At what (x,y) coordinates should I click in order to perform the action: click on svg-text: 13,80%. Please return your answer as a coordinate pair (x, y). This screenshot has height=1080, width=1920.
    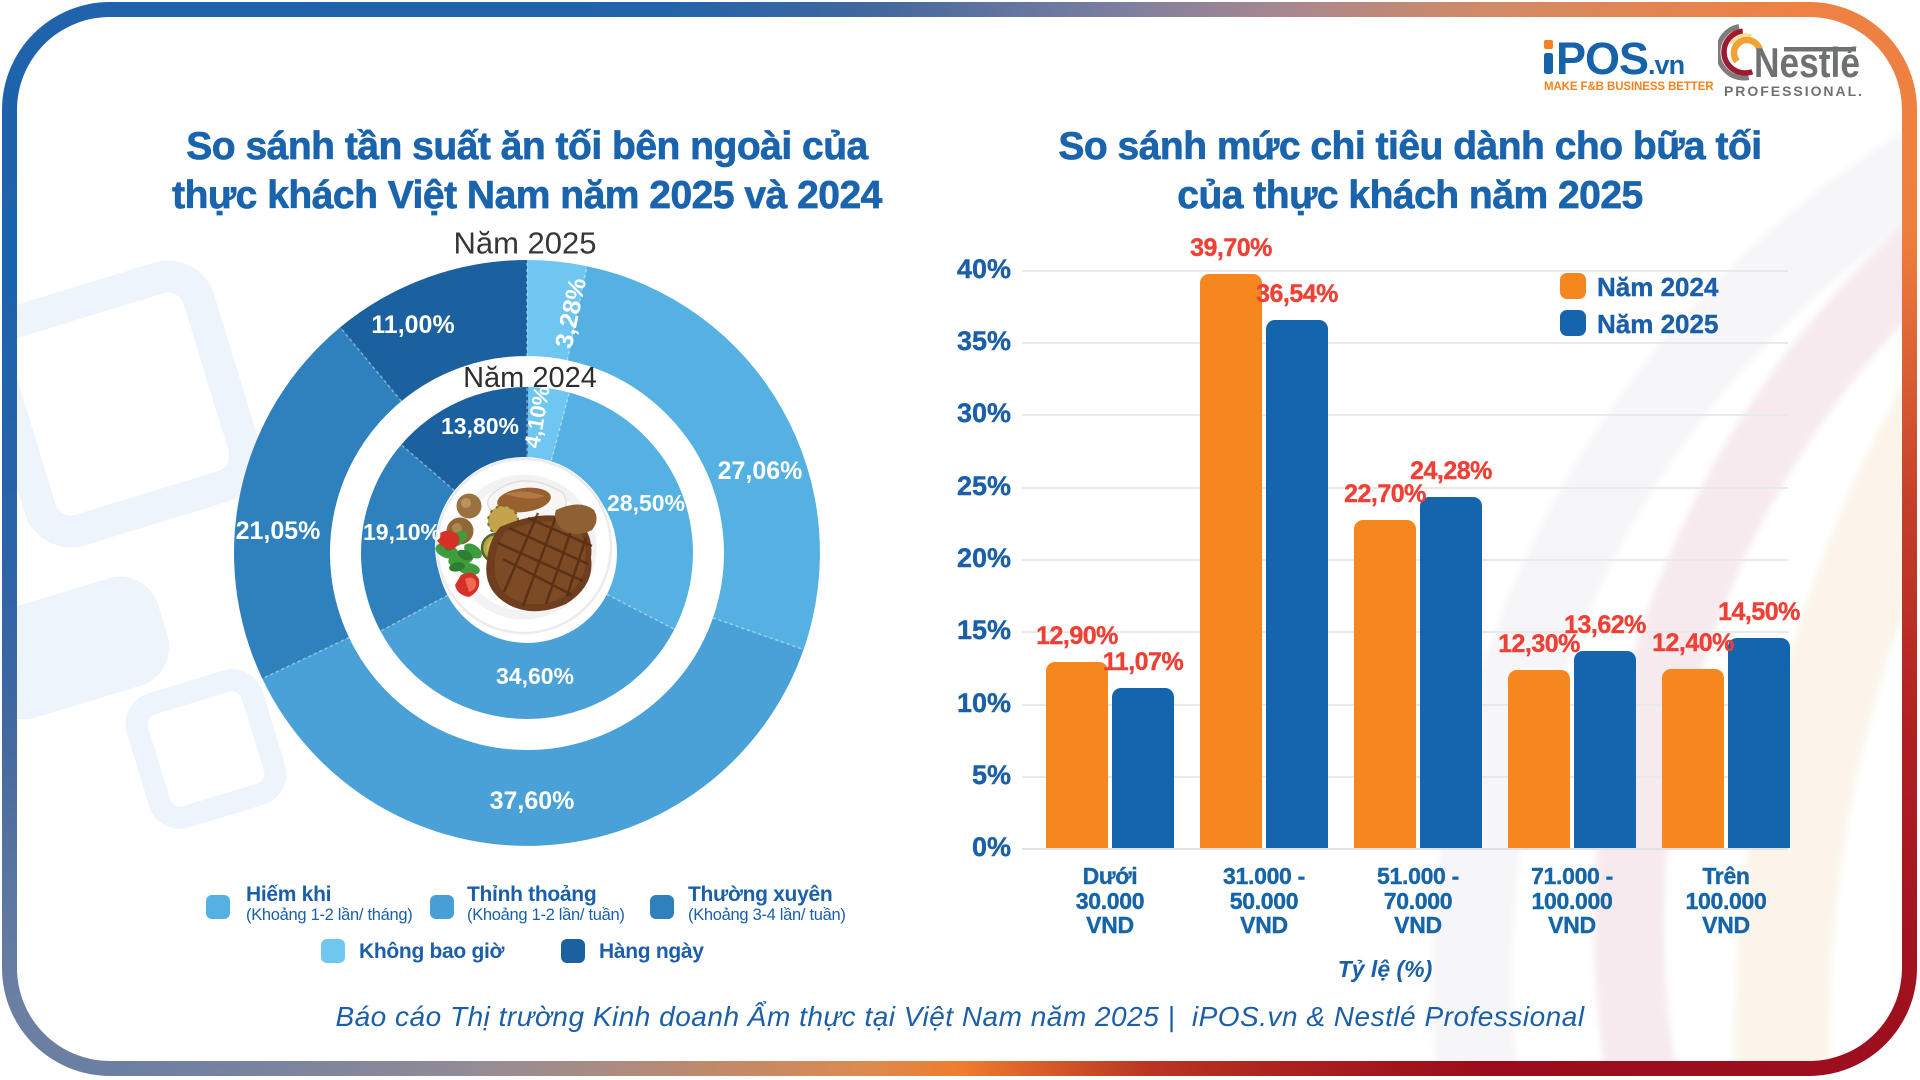
    Looking at the image, I should click on (480, 426).